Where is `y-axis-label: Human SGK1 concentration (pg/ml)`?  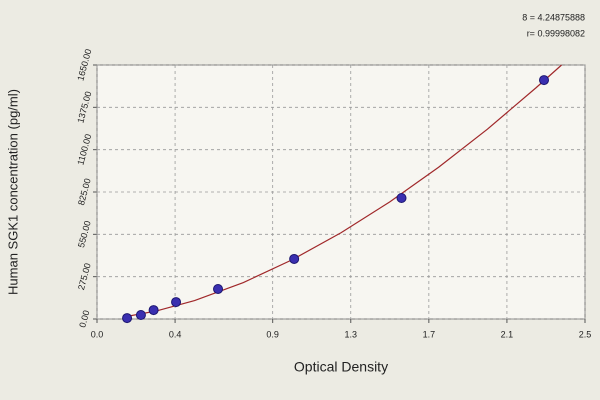 y-axis-label: Human SGK1 concentration (pg/ml) is located at coordinates (12, 192).